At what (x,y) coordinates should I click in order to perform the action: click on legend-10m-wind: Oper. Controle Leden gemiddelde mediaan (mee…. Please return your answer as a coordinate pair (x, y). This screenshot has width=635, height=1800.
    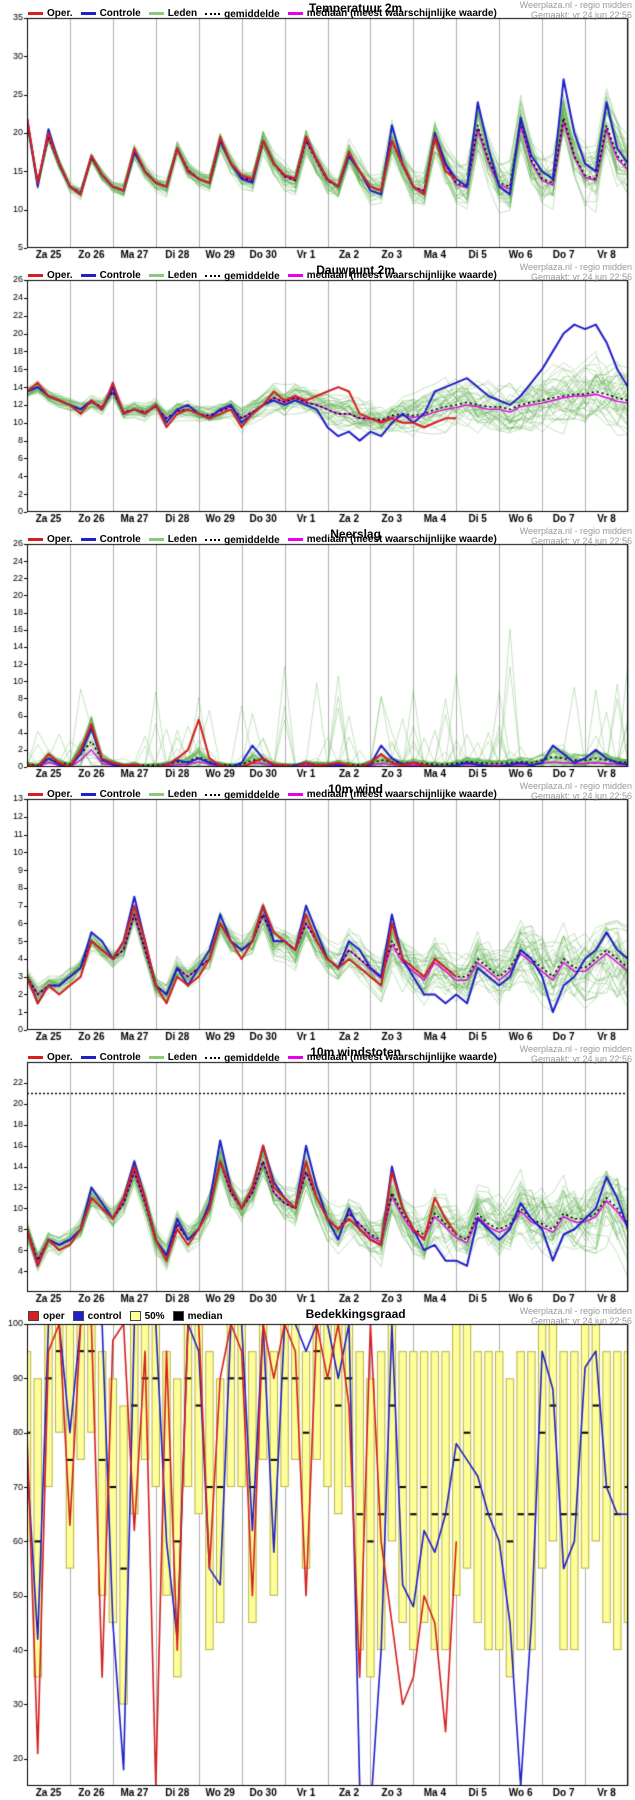
    Looking at the image, I should click on (266, 792).